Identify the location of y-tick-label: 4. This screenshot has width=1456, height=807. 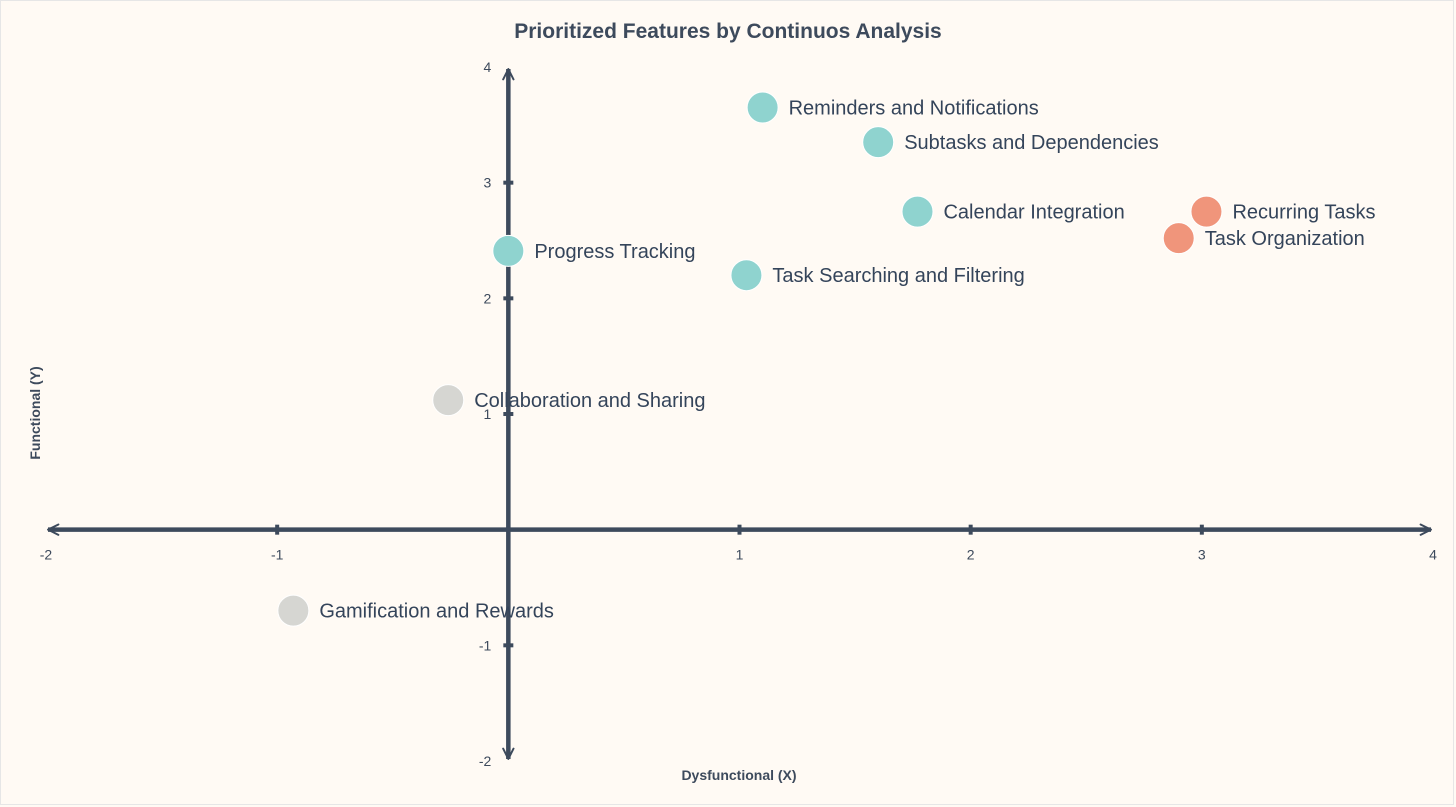
(488, 67).